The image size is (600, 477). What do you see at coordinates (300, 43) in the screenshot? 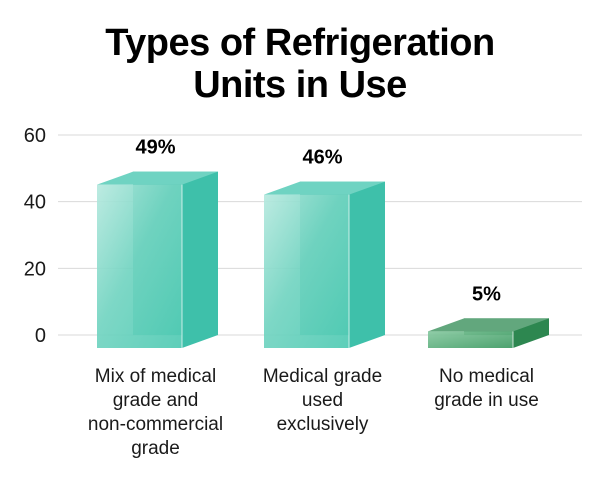
I see `chart-title-line-1: Types of Refrigeration` at bounding box center [300, 43].